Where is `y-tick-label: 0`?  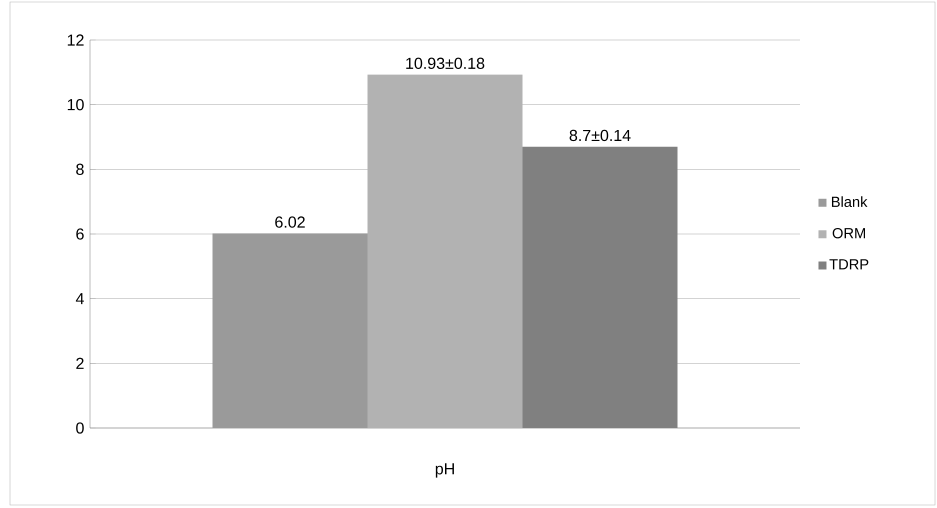 y-tick-label: 0 is located at coordinates (80, 428).